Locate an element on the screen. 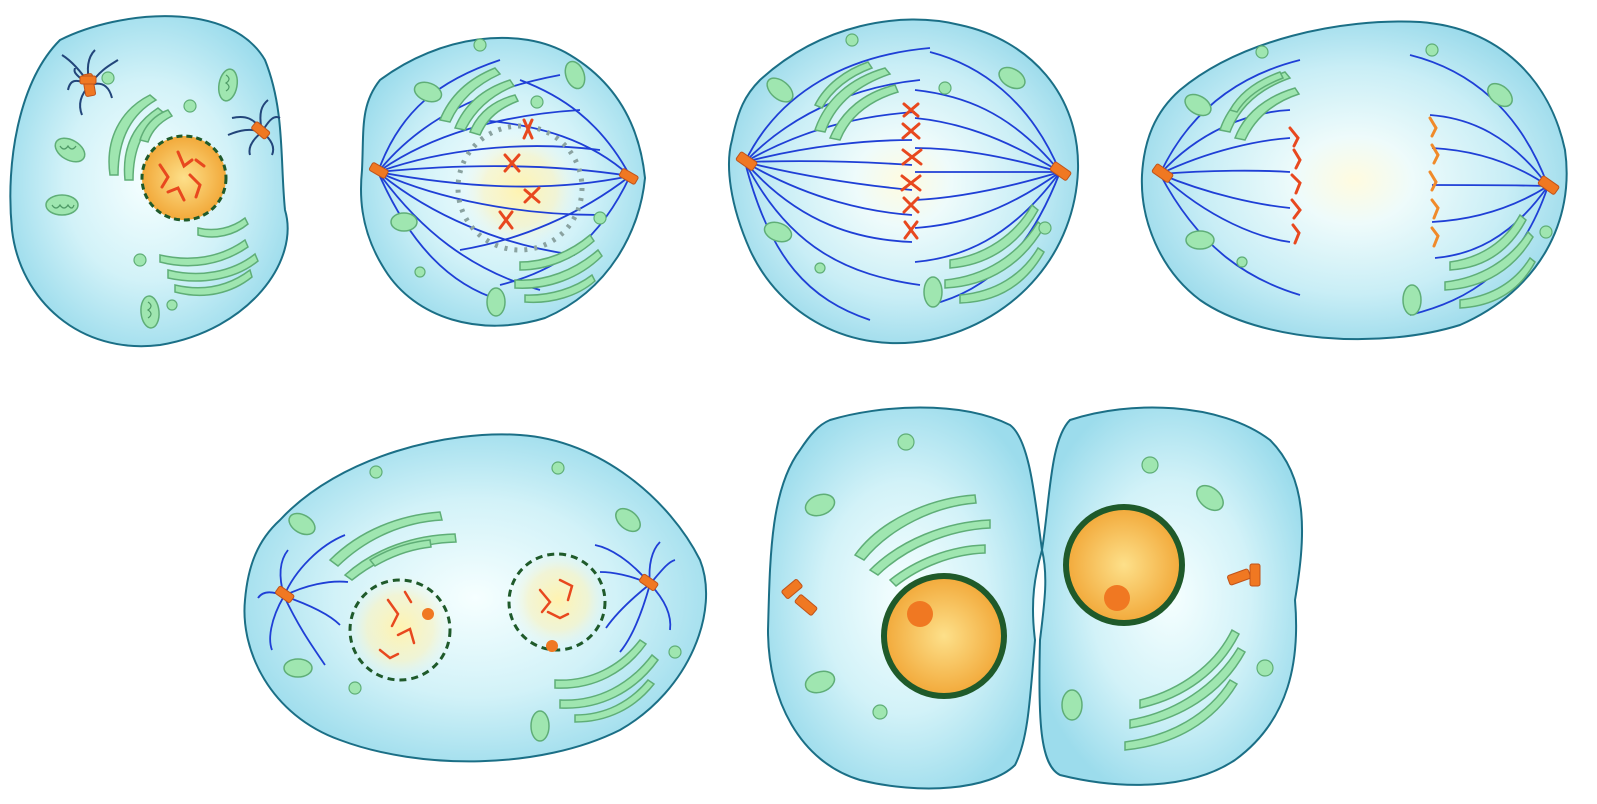 Image resolution: width=1597 pixels, height=804 pixels. chromatids-left is located at coordinates (1295, 185).